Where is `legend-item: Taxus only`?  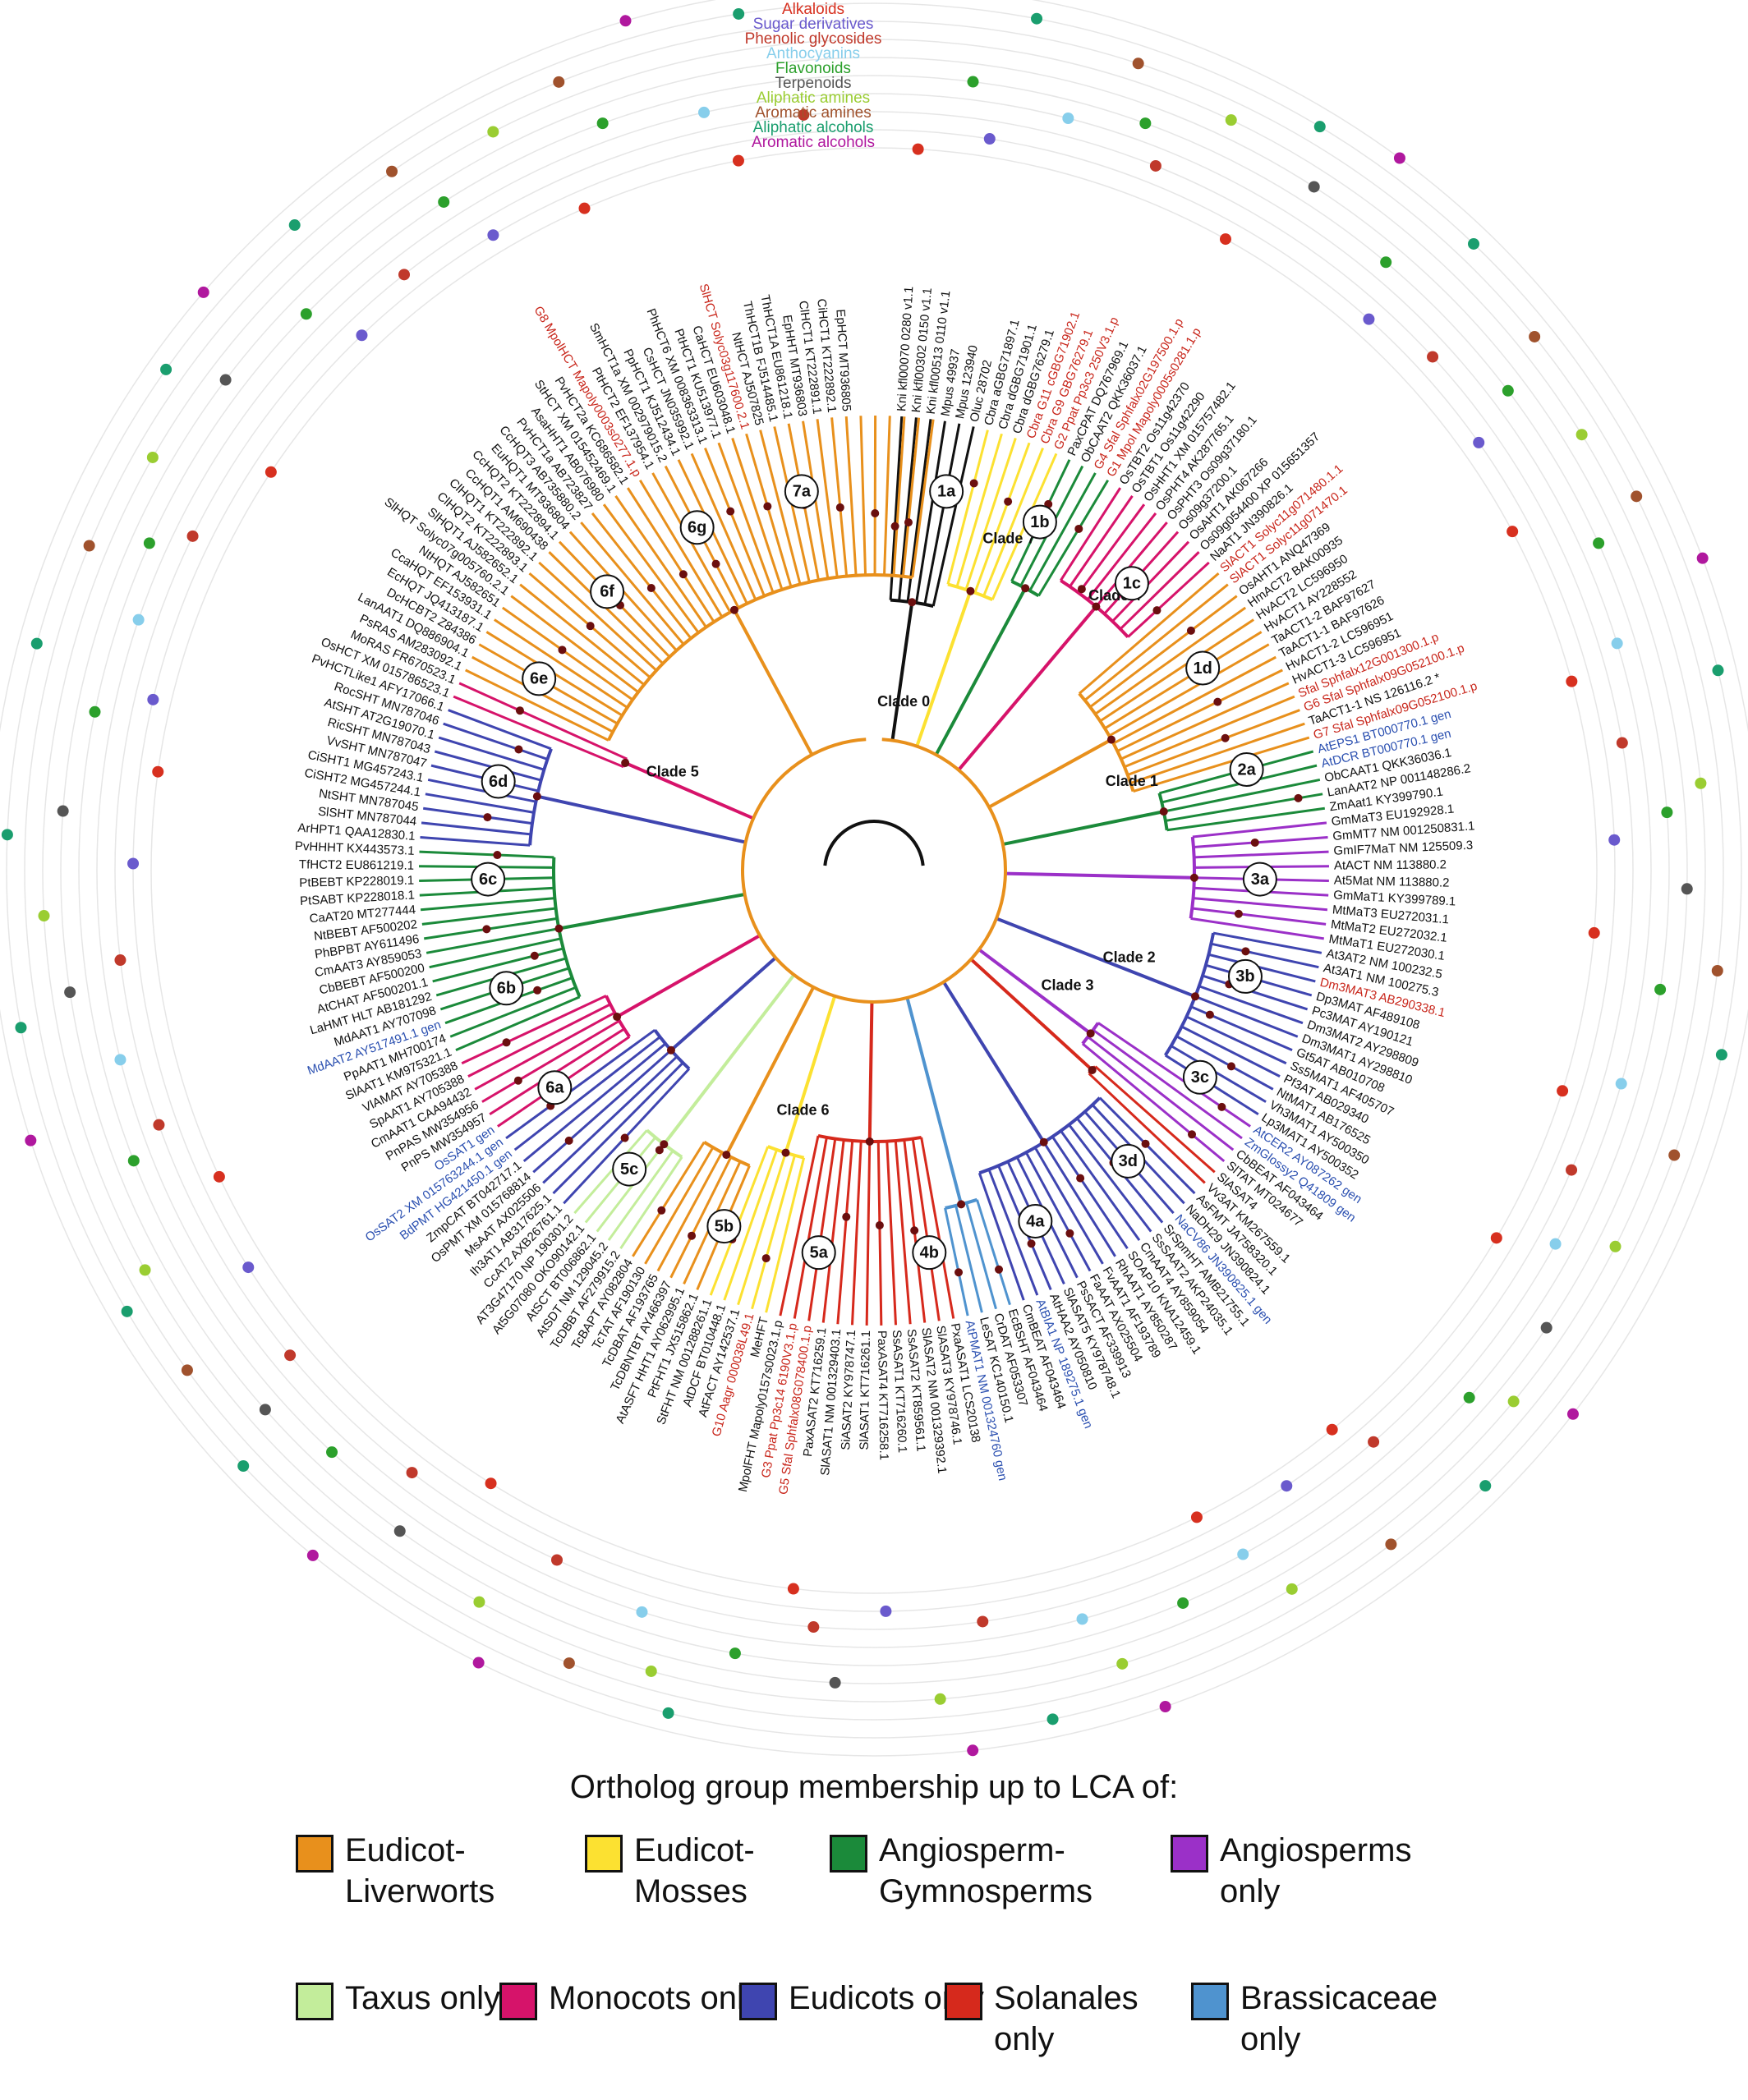 legend-item: Taxus only is located at coordinates (428, 1999).